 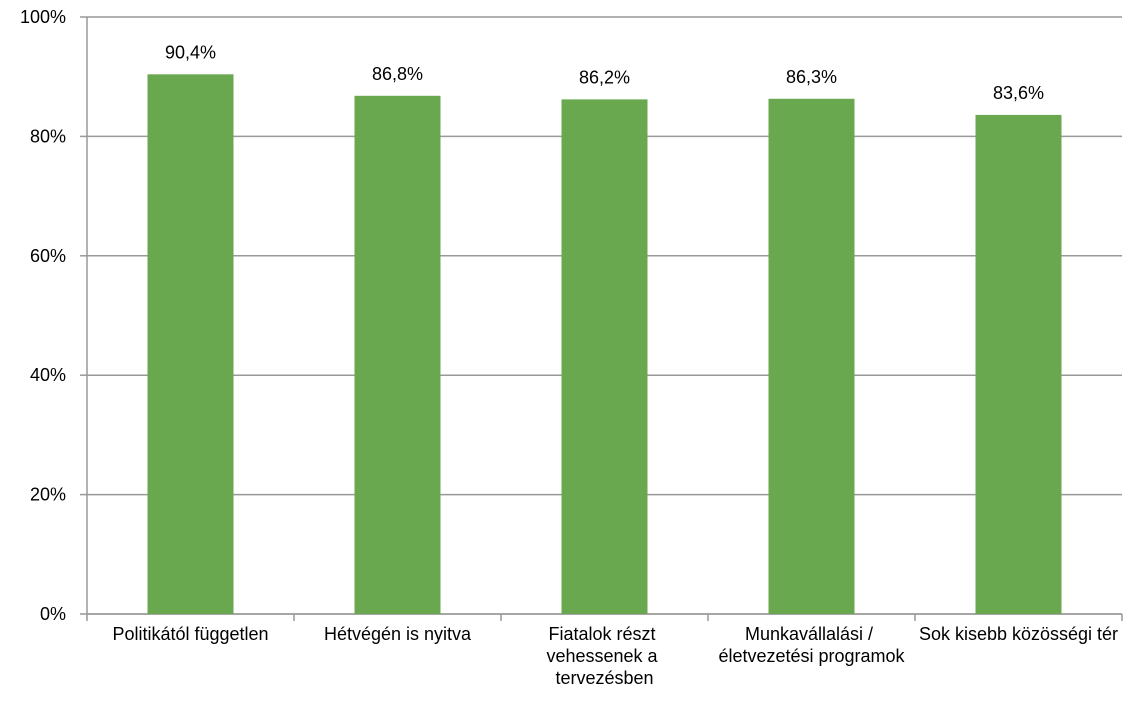 I want to click on x-tick-label: Hétvégén is nyitva, so click(x=398, y=634).